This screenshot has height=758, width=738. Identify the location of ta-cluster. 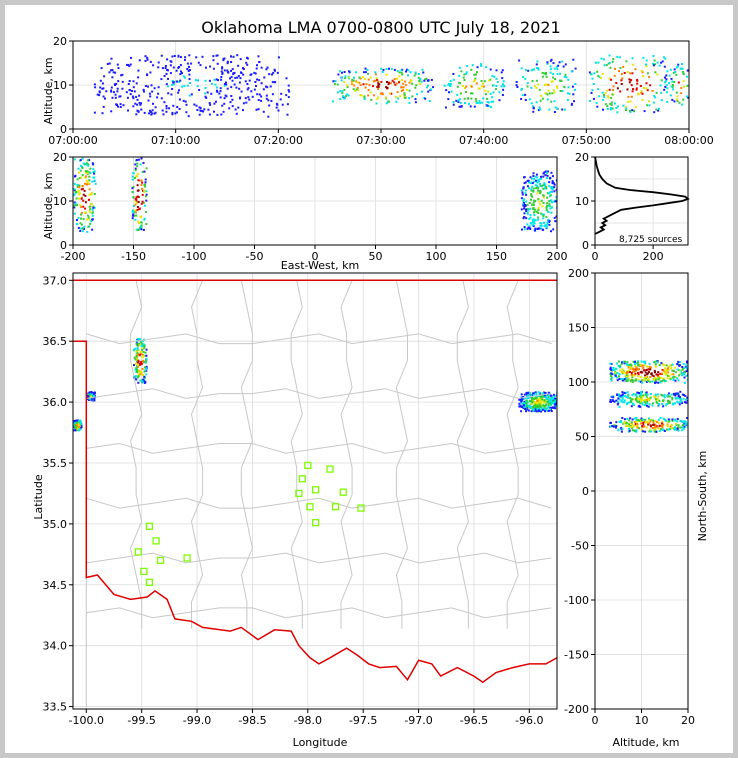
(192, 86).